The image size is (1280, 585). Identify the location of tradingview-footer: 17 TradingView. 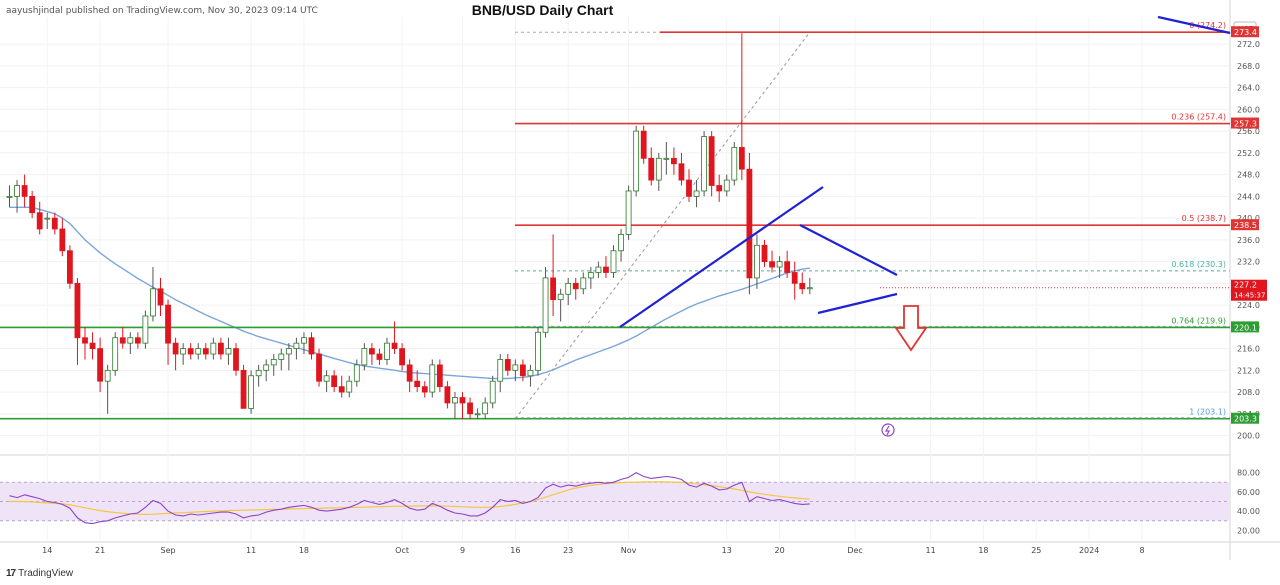
(39, 573).